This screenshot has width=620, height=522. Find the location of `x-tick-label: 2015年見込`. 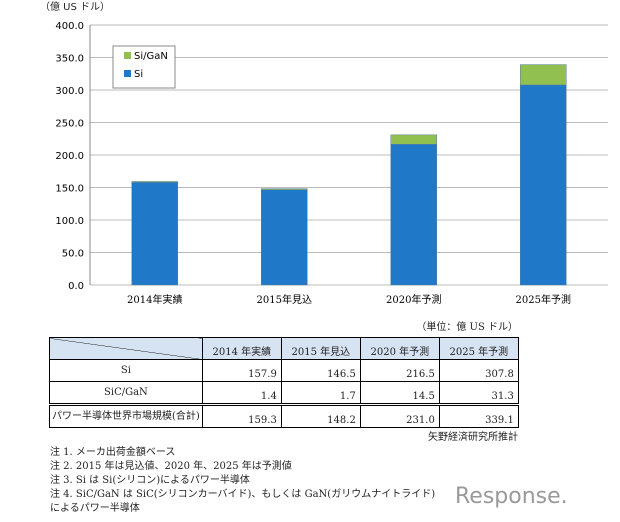

x-tick-label: 2015年見込 is located at coordinates (284, 299).